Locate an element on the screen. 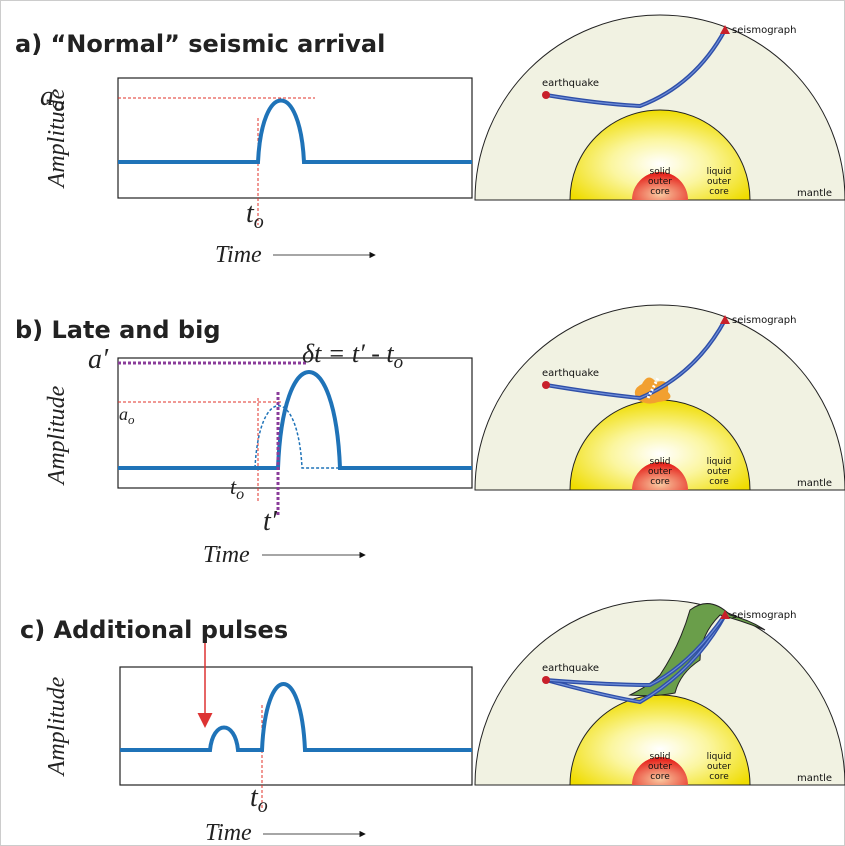 This screenshot has width=845, height=846. original-pulse is located at coordinates (297, 437).